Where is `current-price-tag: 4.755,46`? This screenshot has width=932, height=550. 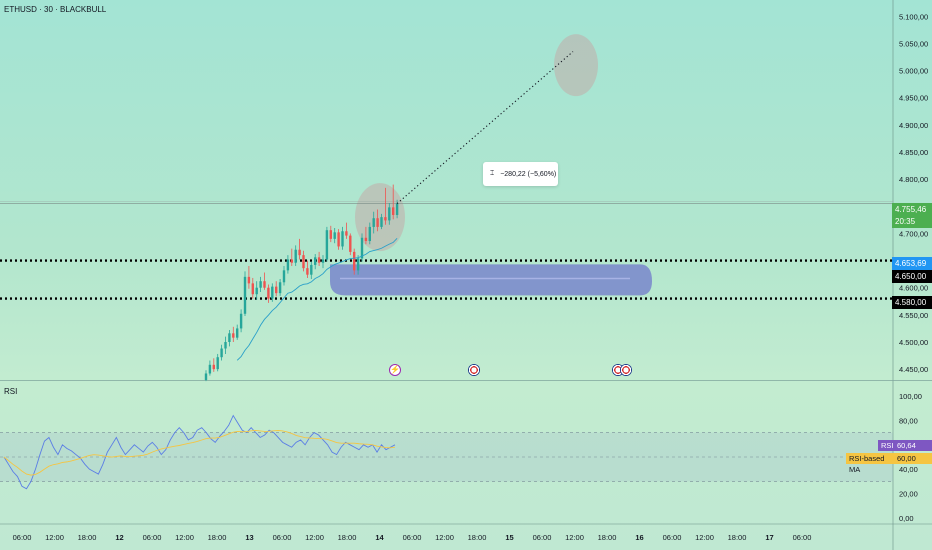 current-price-tag: 4.755,46 is located at coordinates (912, 209).